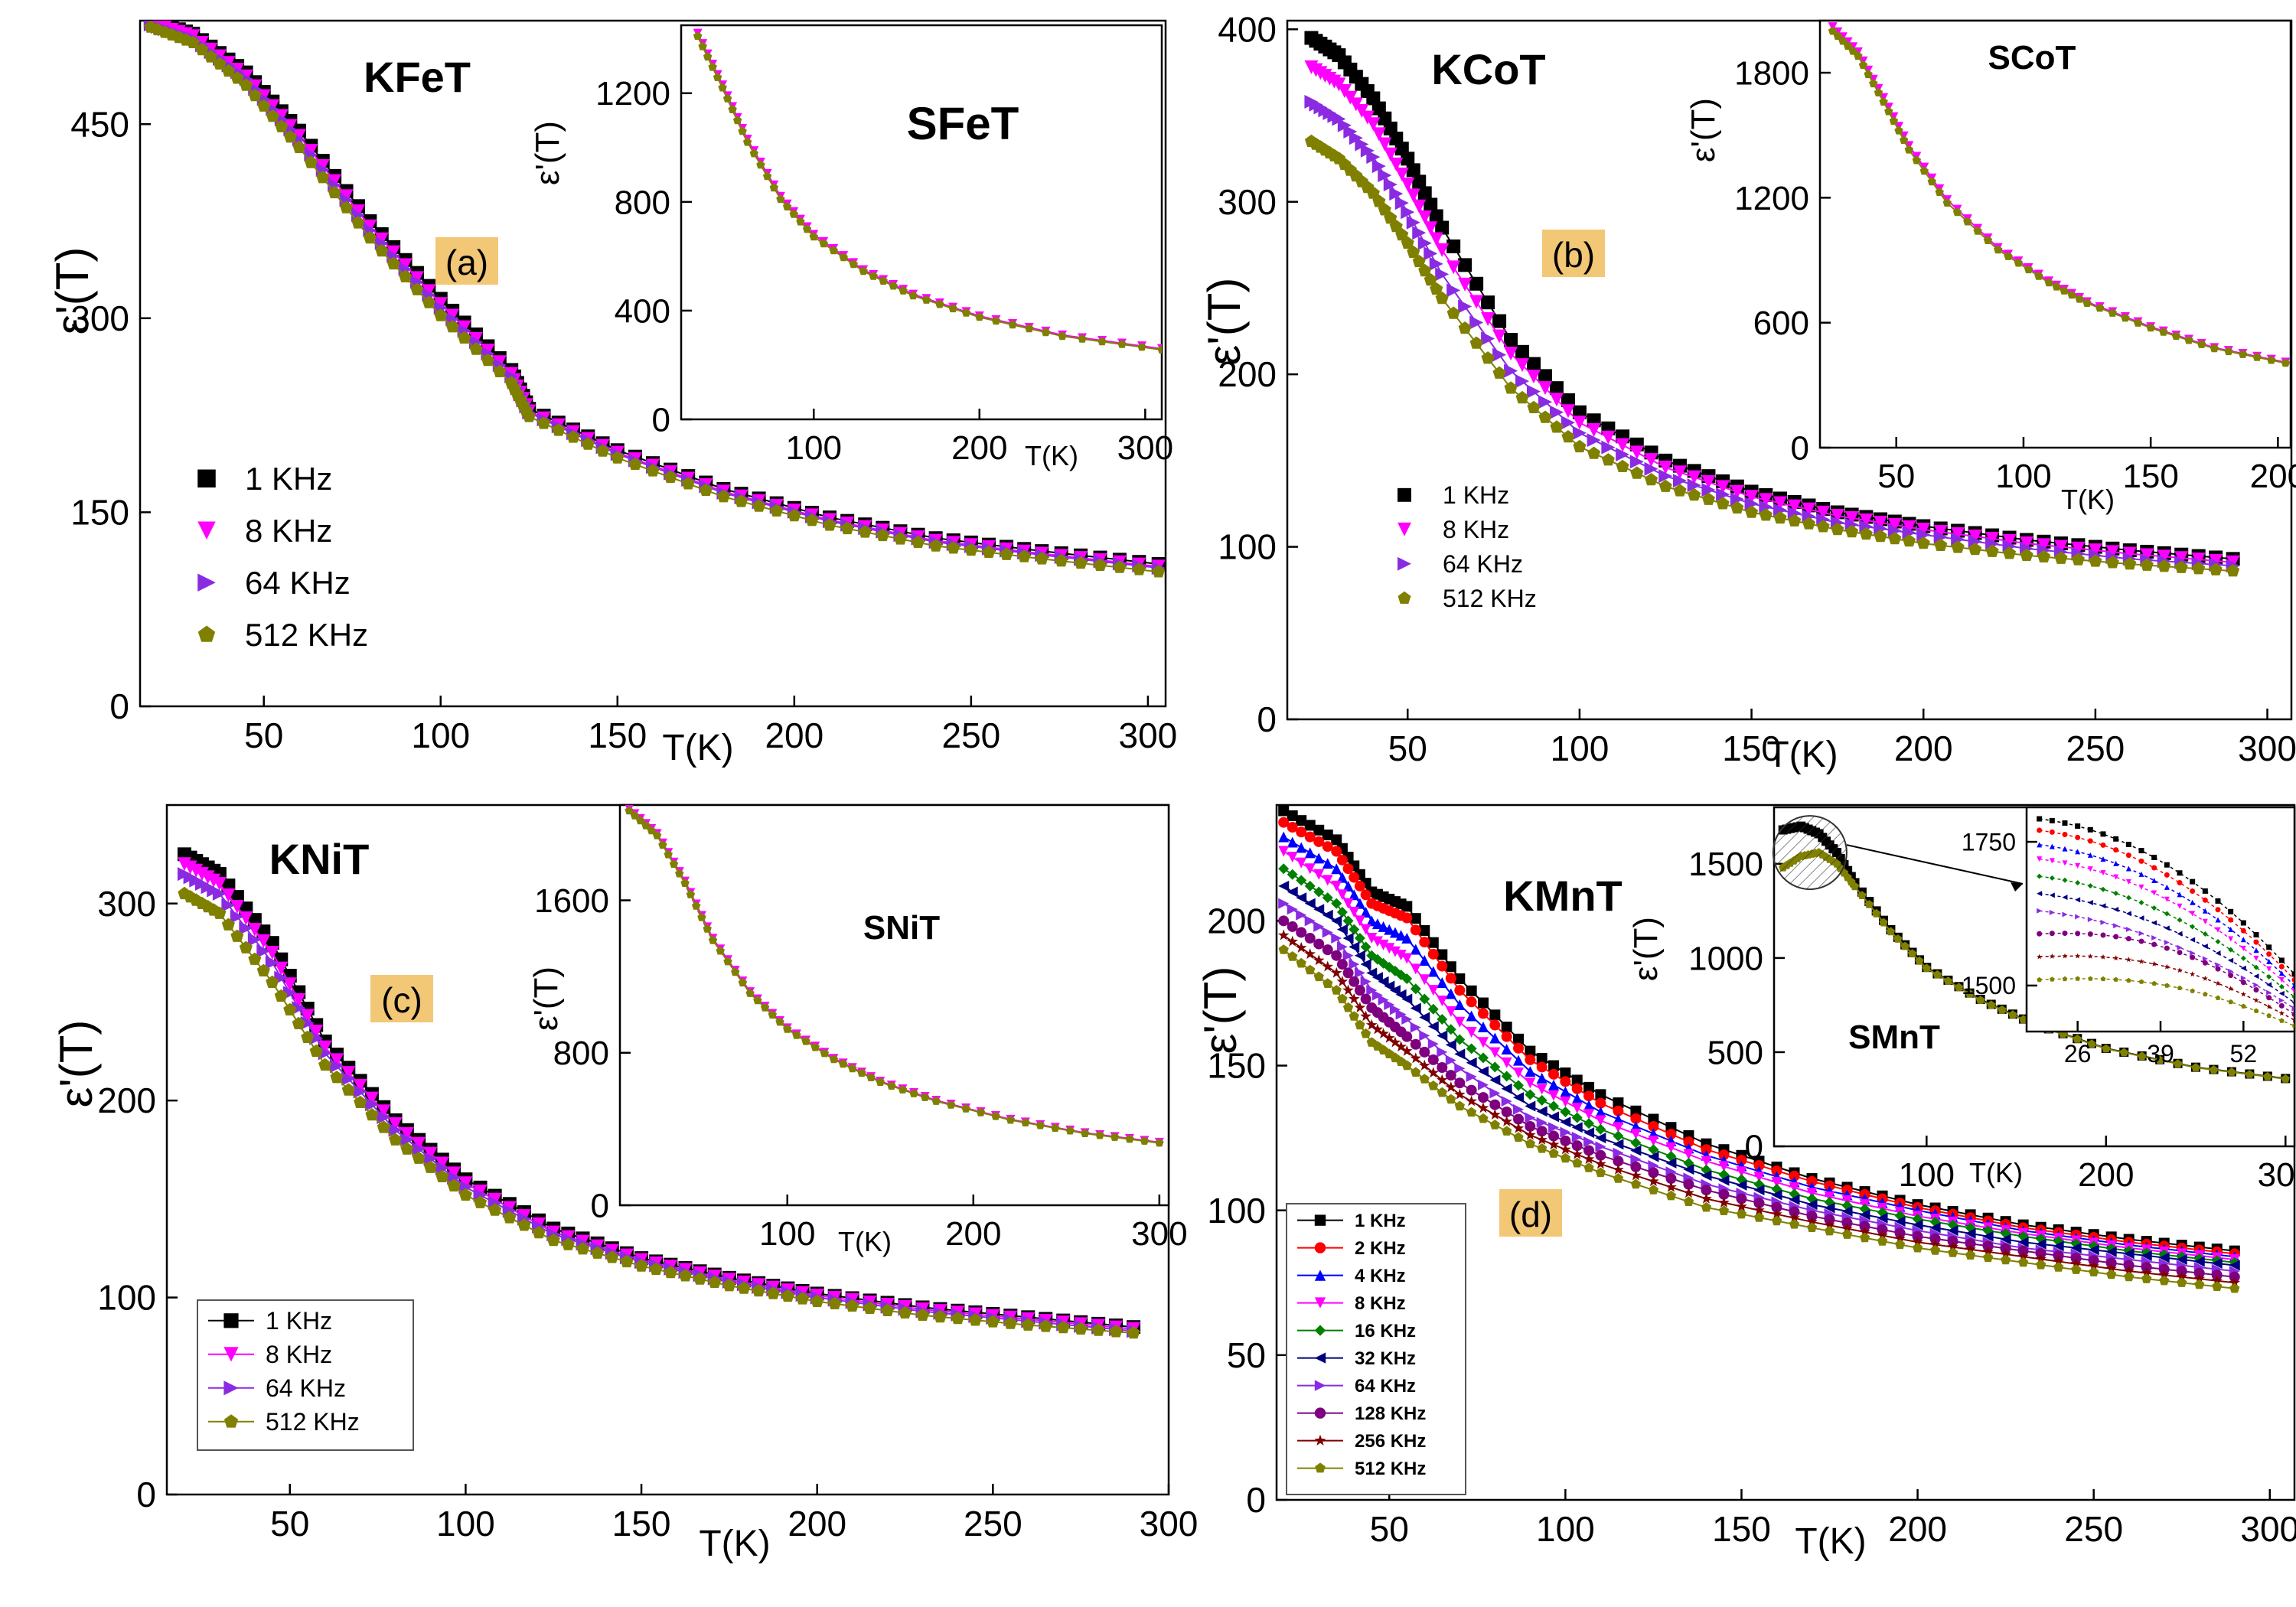 This screenshot has height=1607, width=2296. Describe the element at coordinates (1247, 29) in the screenshot. I see `panel-b-y-tick-label: 400` at that location.